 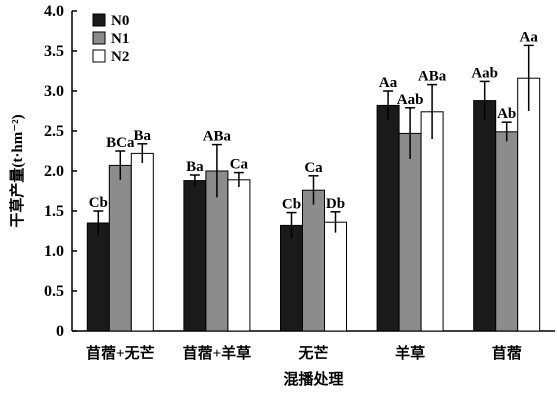 I want to click on x-category-label: 苜蓿+羊草, so click(x=217, y=353).